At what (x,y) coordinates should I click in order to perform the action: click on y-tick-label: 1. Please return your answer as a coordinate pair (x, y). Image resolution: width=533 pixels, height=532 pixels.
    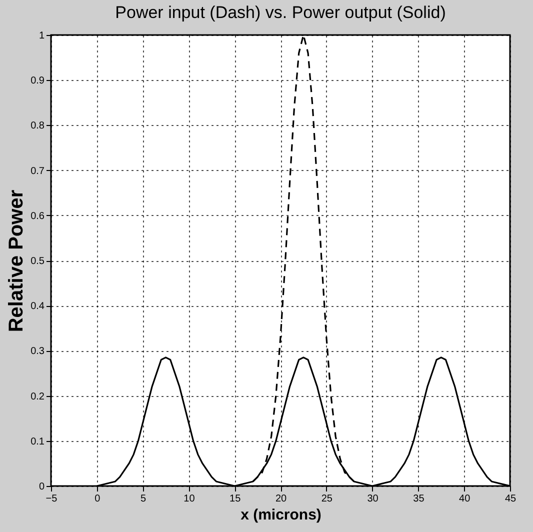
    Looking at the image, I should click on (41, 36).